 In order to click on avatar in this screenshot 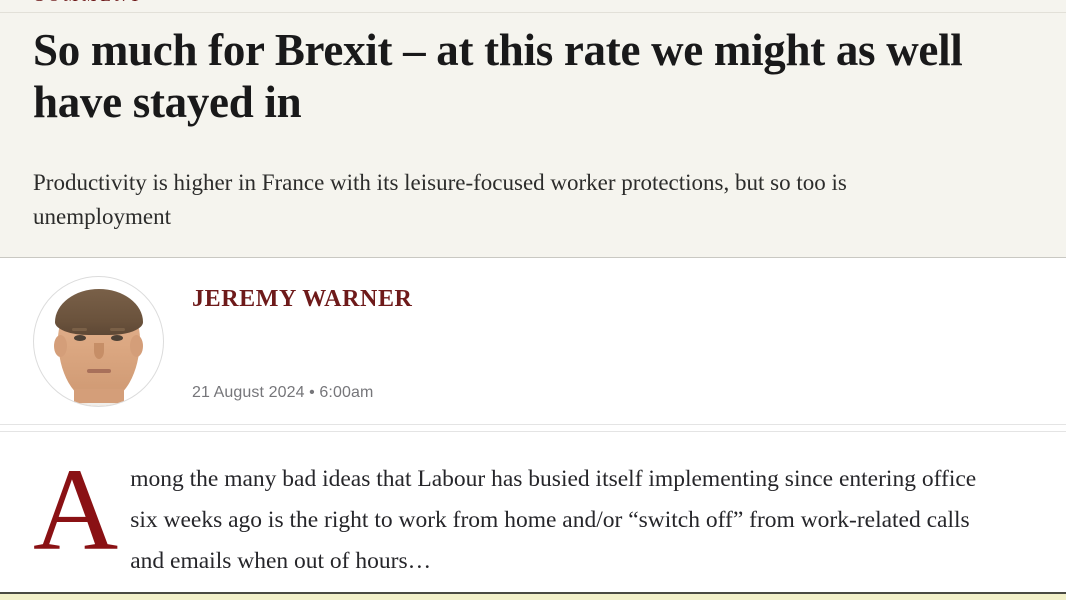, I will do `click(98, 341)`.